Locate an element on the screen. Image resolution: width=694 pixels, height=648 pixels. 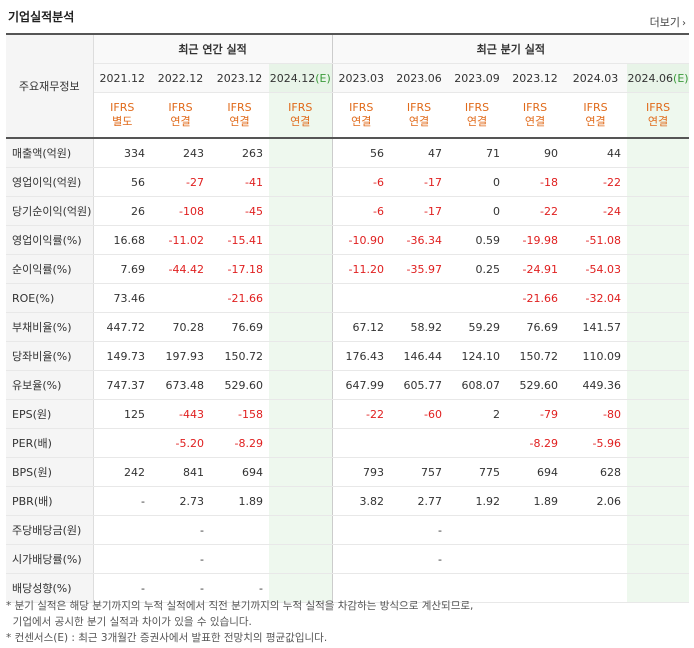
table-row: 영업이익(억원) 56 -27 -41 -6 -17 0 -18 -22 is located at coordinates (348, 182).